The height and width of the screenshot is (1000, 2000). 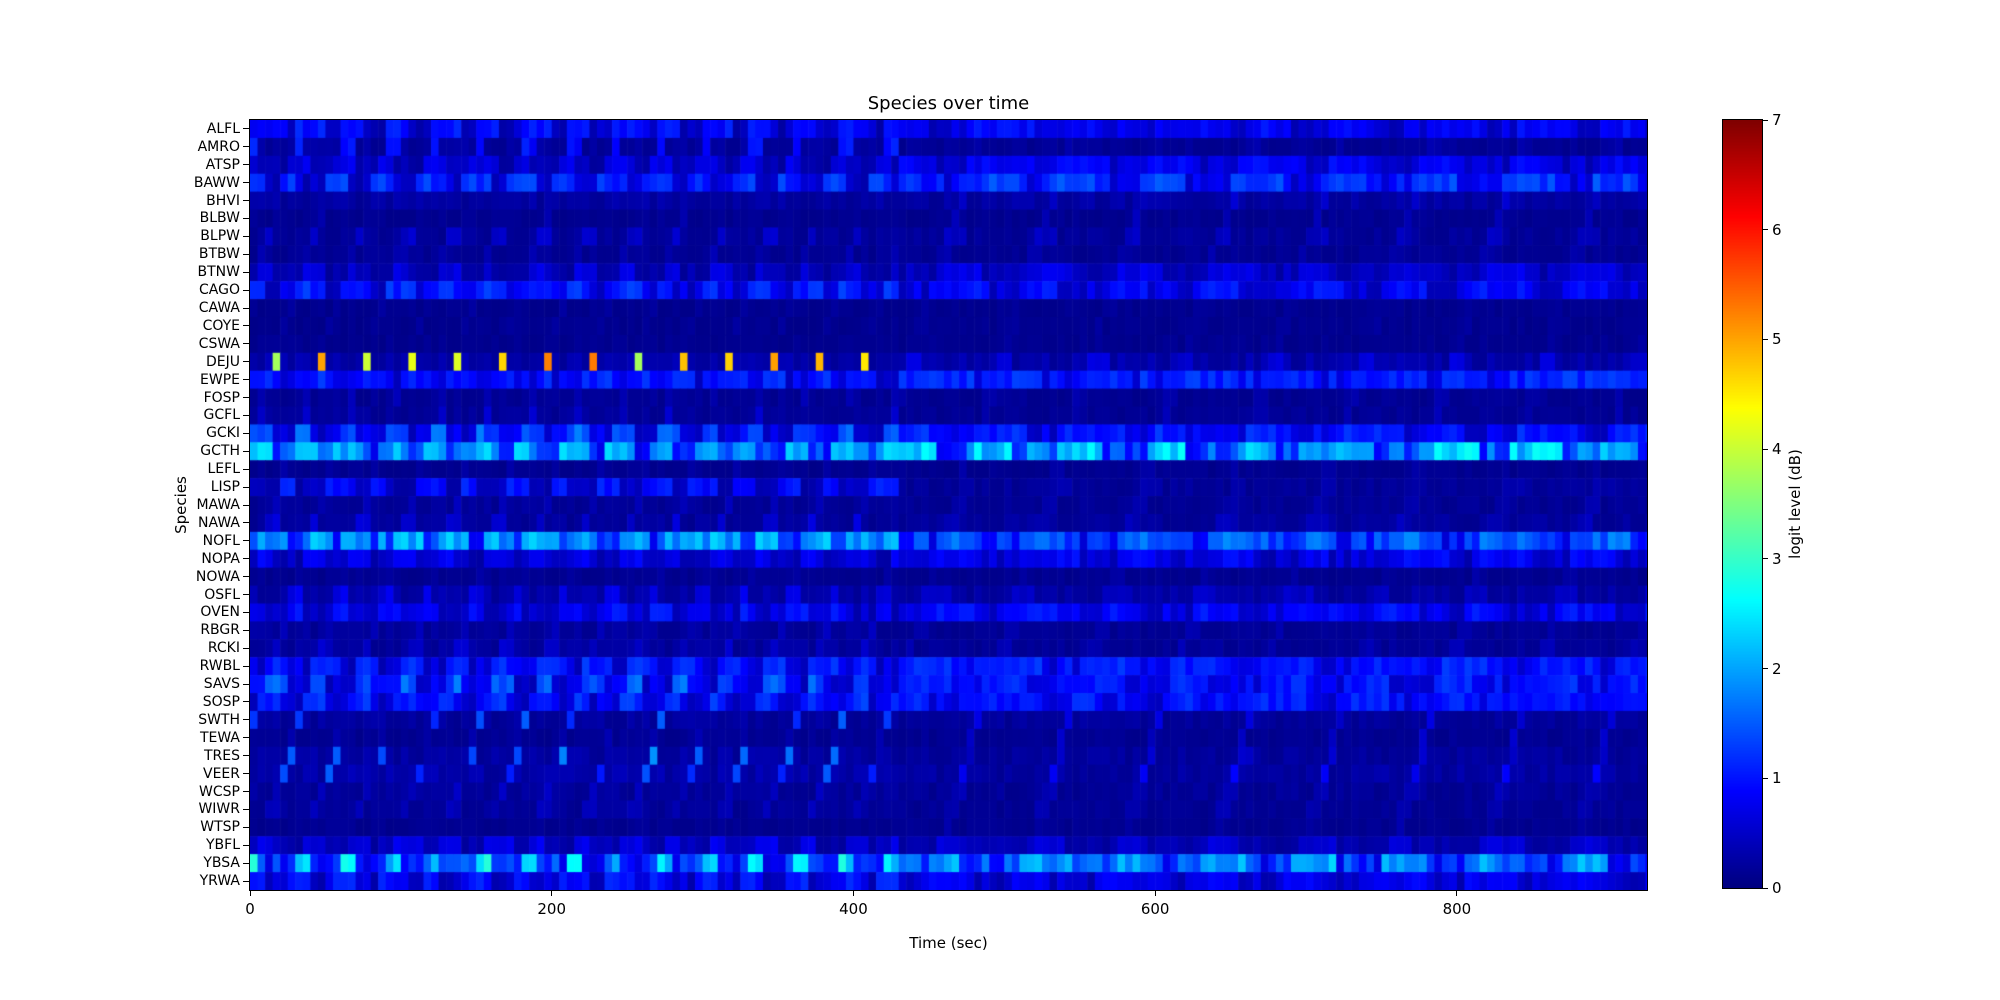 I want to click on y-tick-label: DEJU, so click(x=222, y=361).